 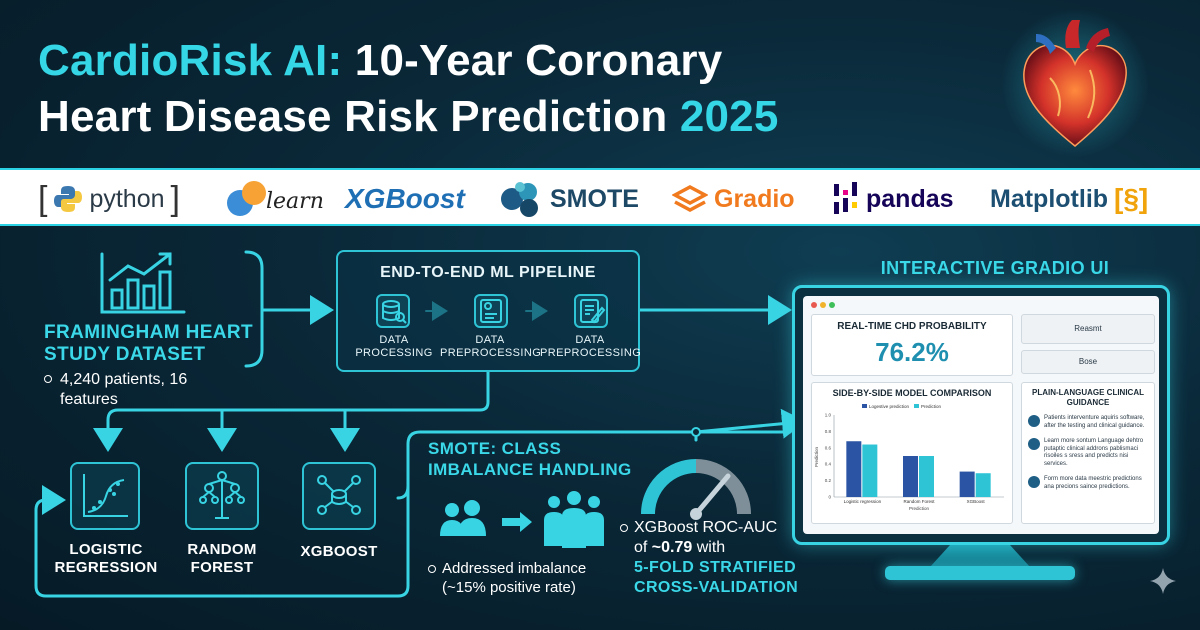 I want to click on xgboost-model-label: XGBOOST, so click(x=339, y=551).